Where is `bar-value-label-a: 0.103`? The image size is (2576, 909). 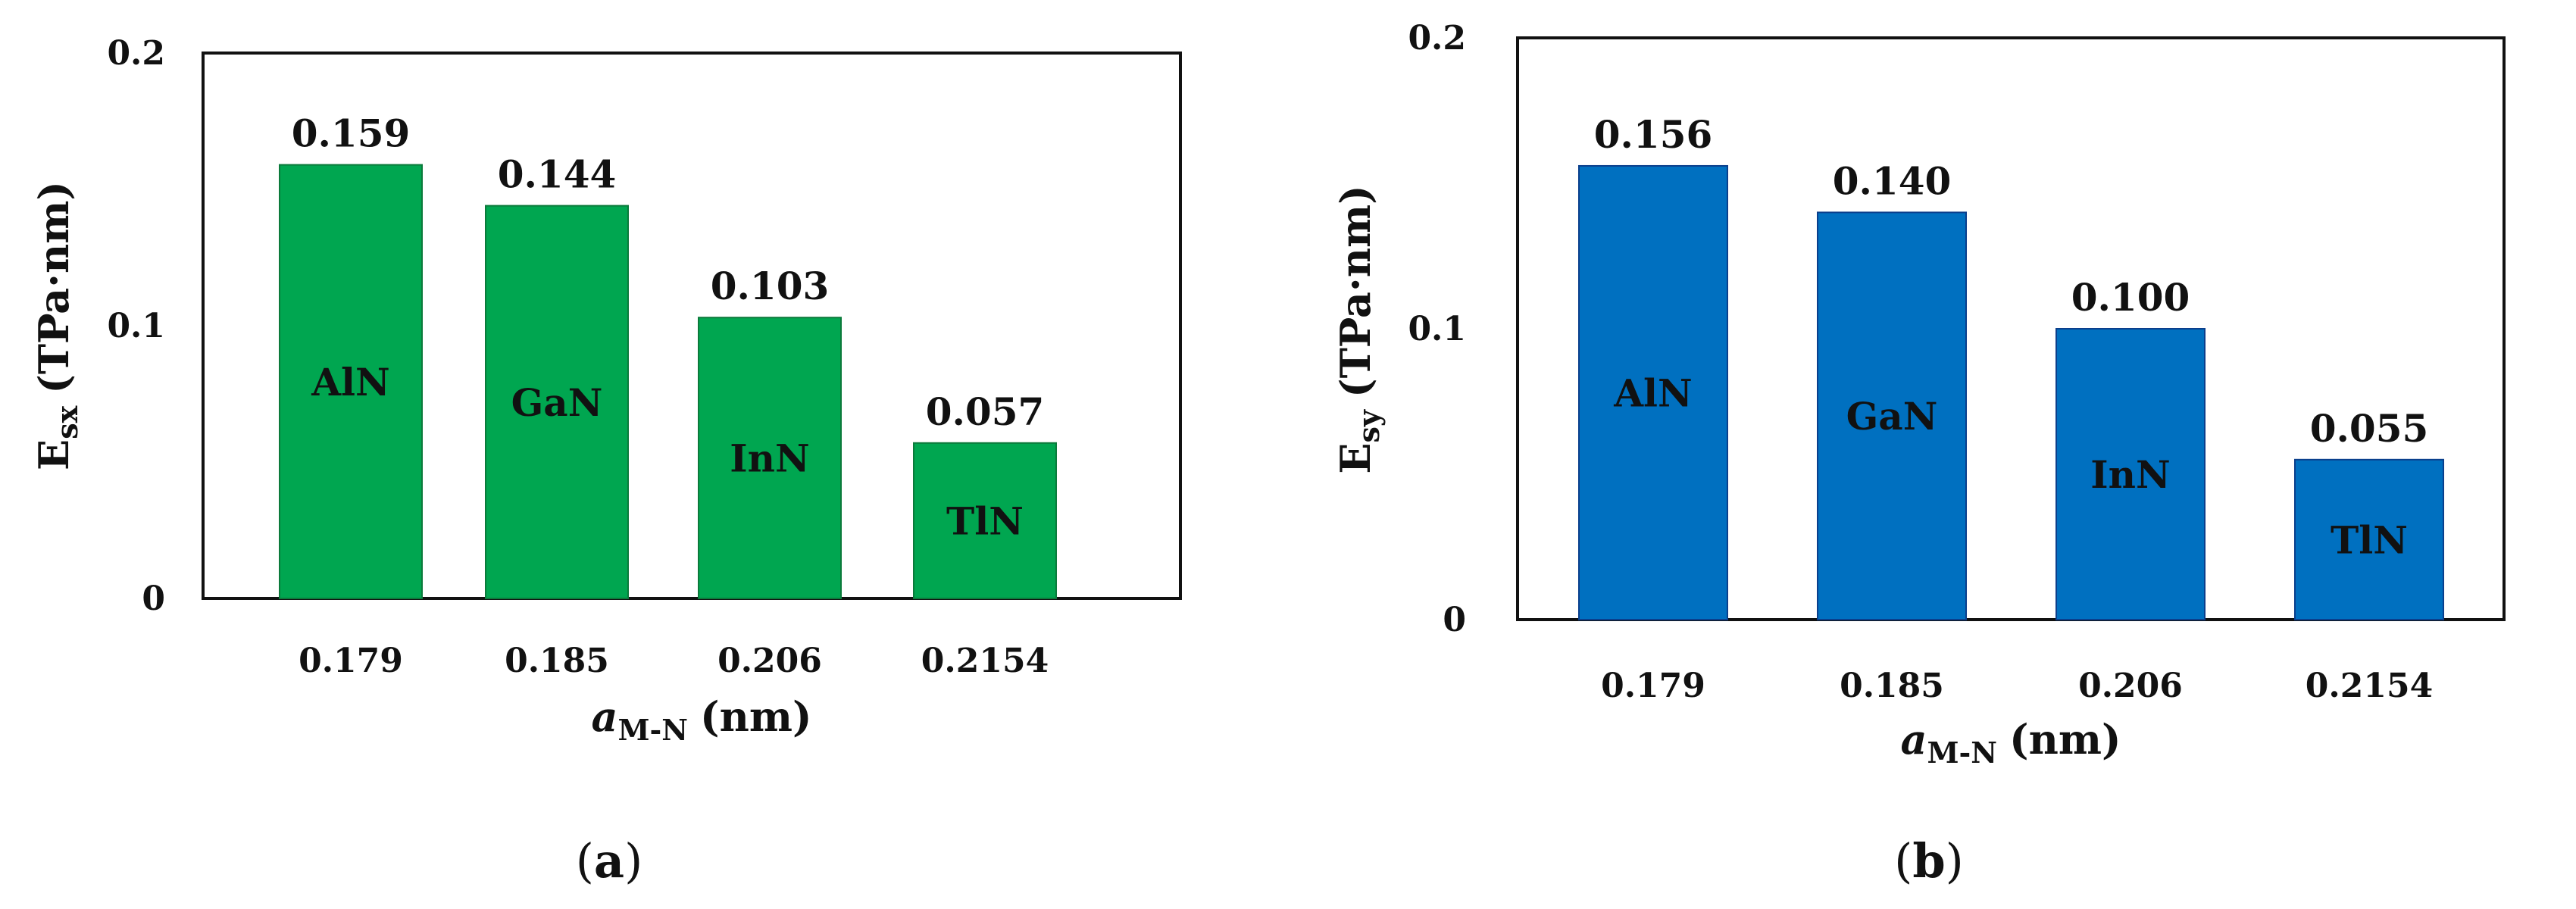
bar-value-label-a: 0.103 is located at coordinates (770, 286).